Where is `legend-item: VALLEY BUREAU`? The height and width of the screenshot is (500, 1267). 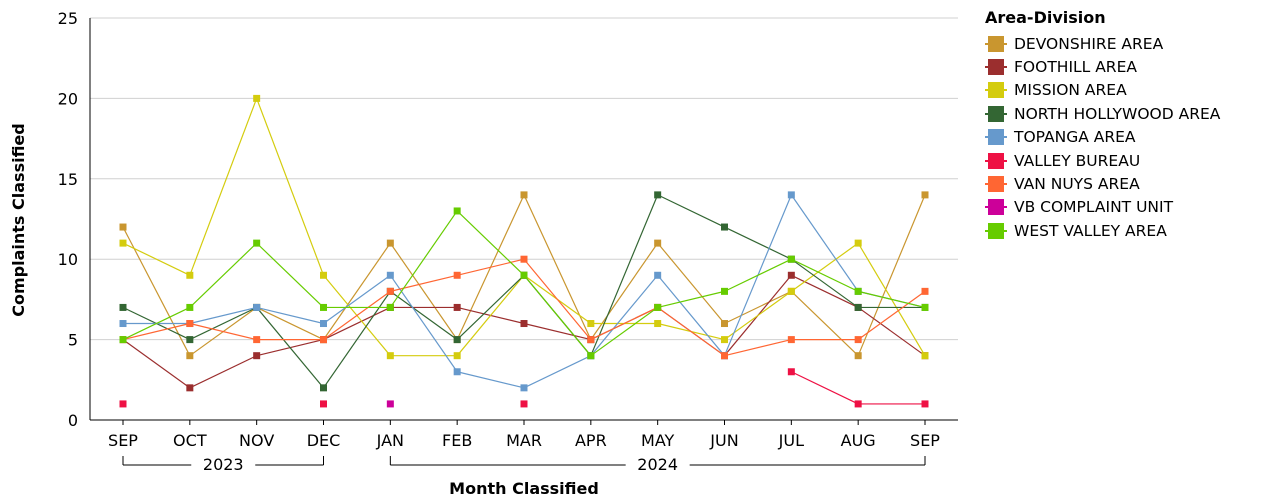
legend-item: VALLEY BUREAU is located at coordinates (1102, 160).